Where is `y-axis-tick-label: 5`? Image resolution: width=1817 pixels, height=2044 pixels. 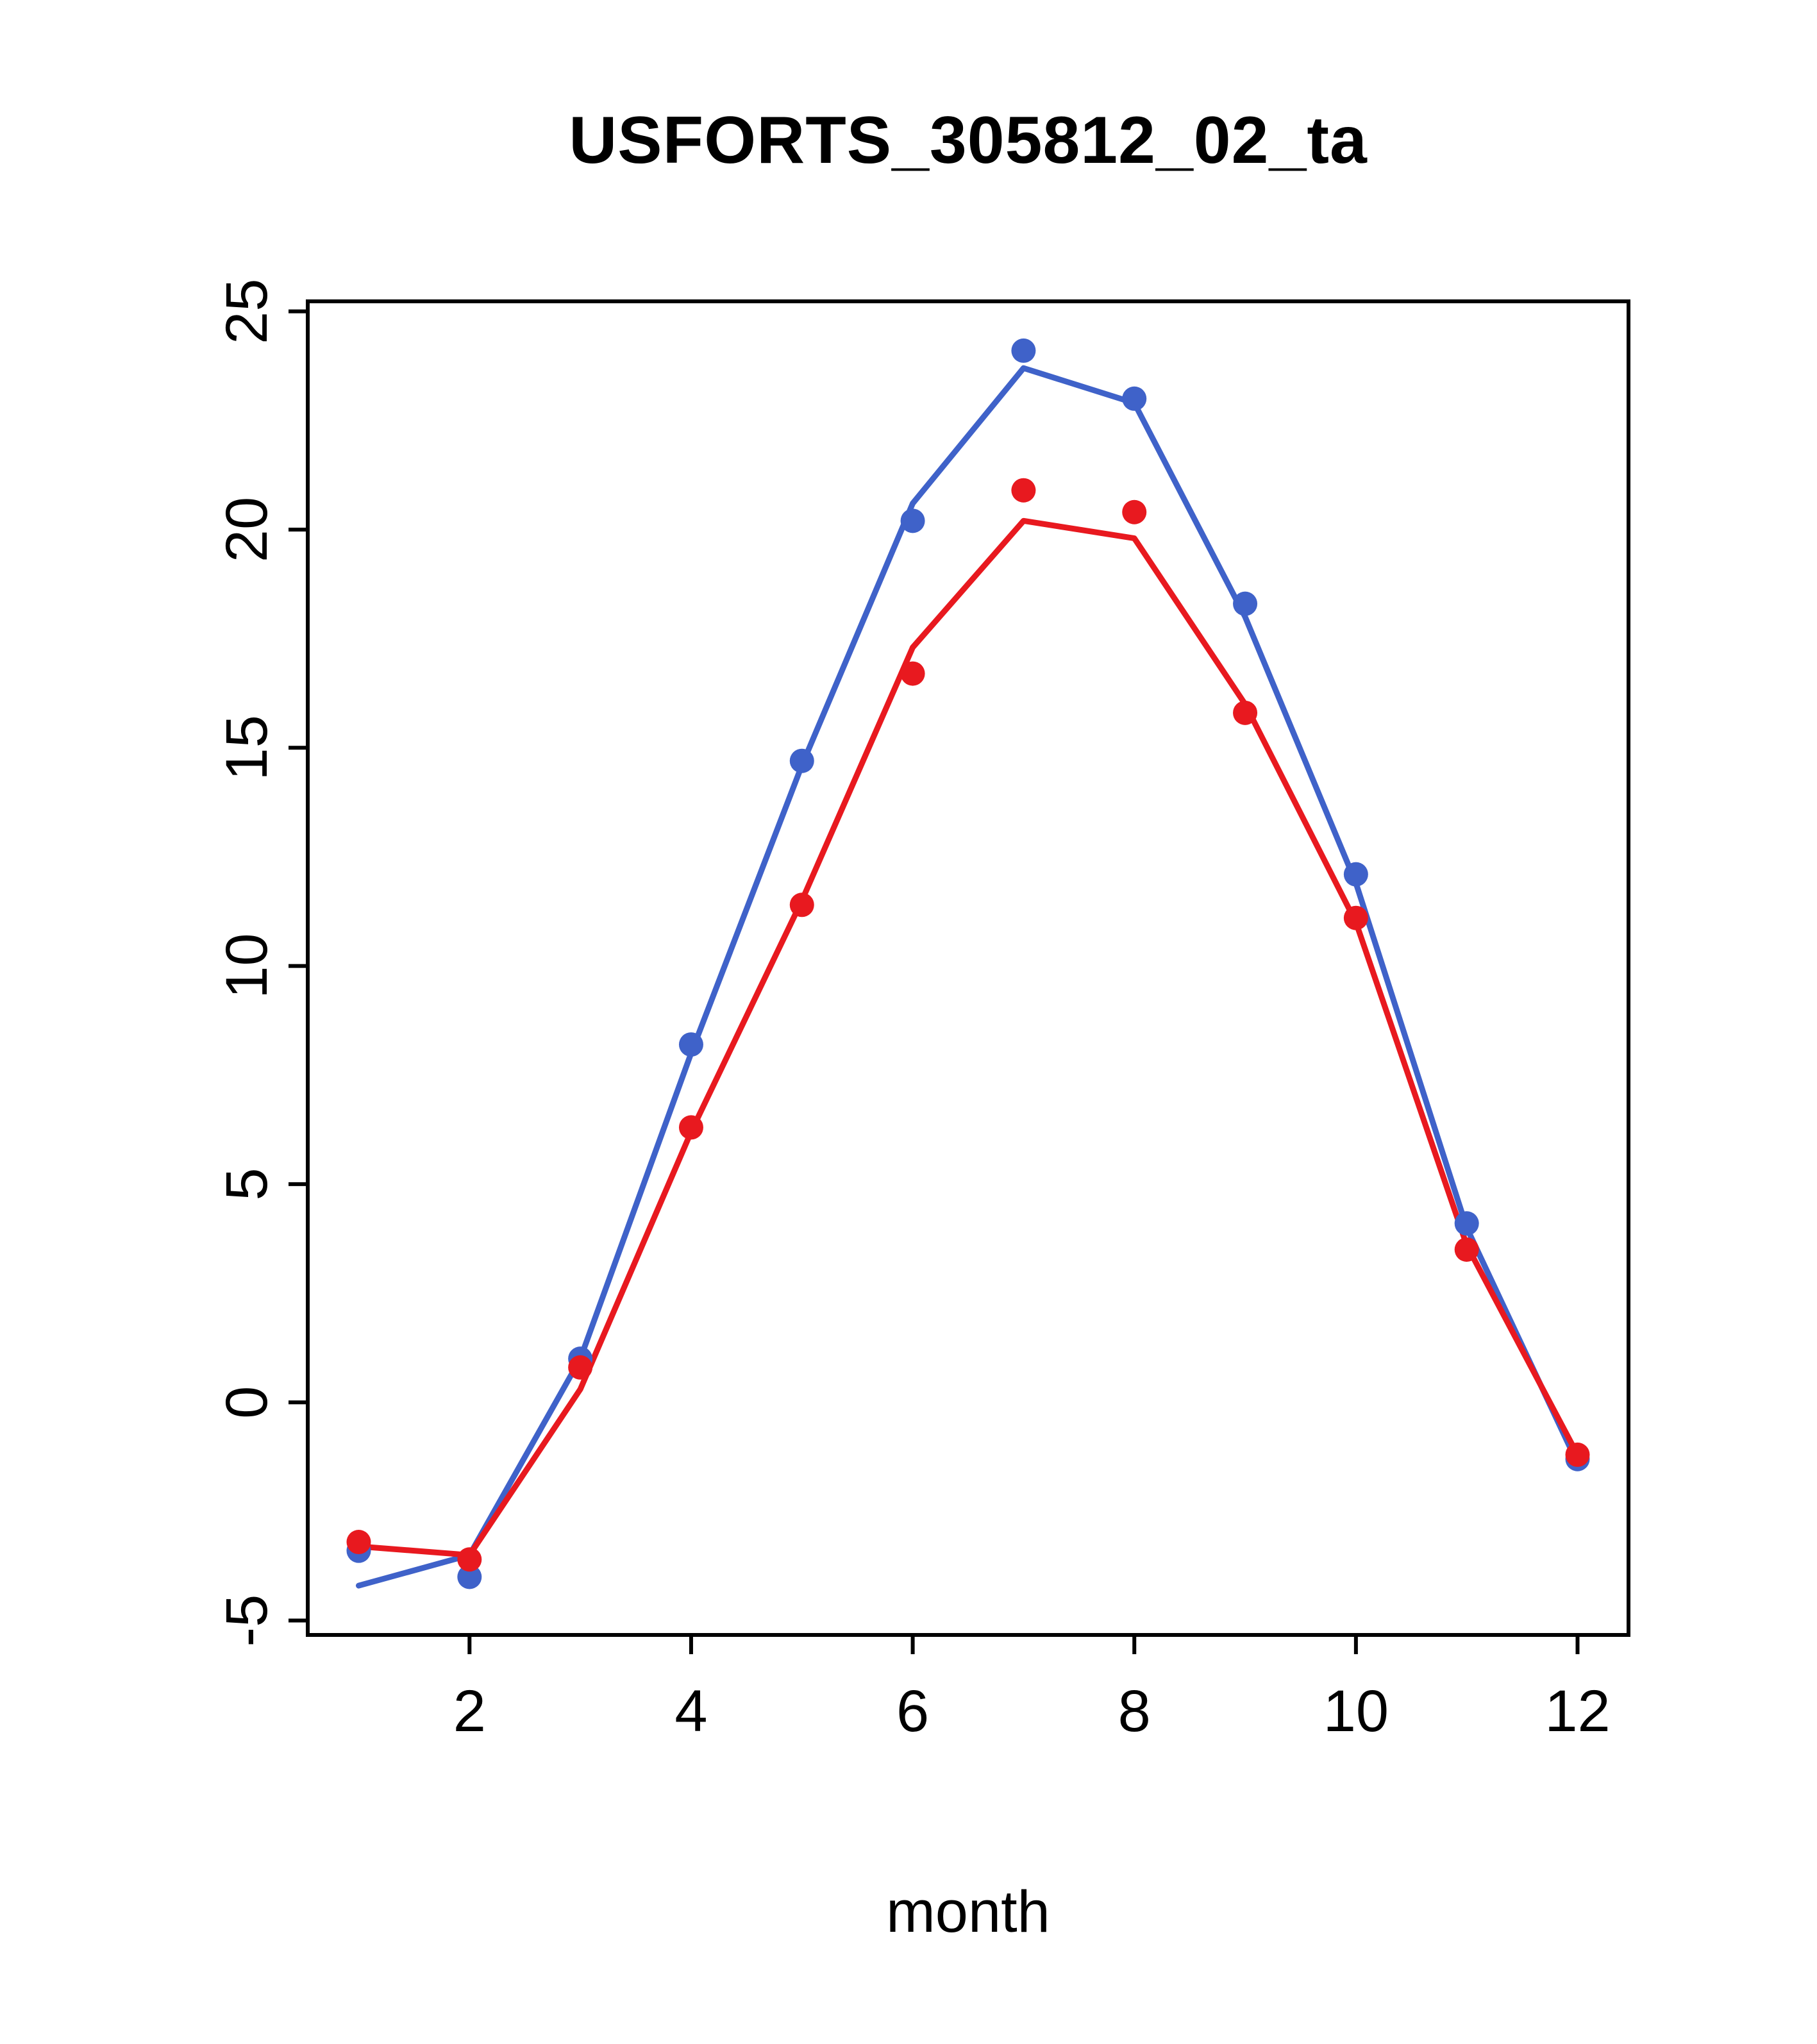 y-axis-tick-label: 5 is located at coordinates (247, 1184).